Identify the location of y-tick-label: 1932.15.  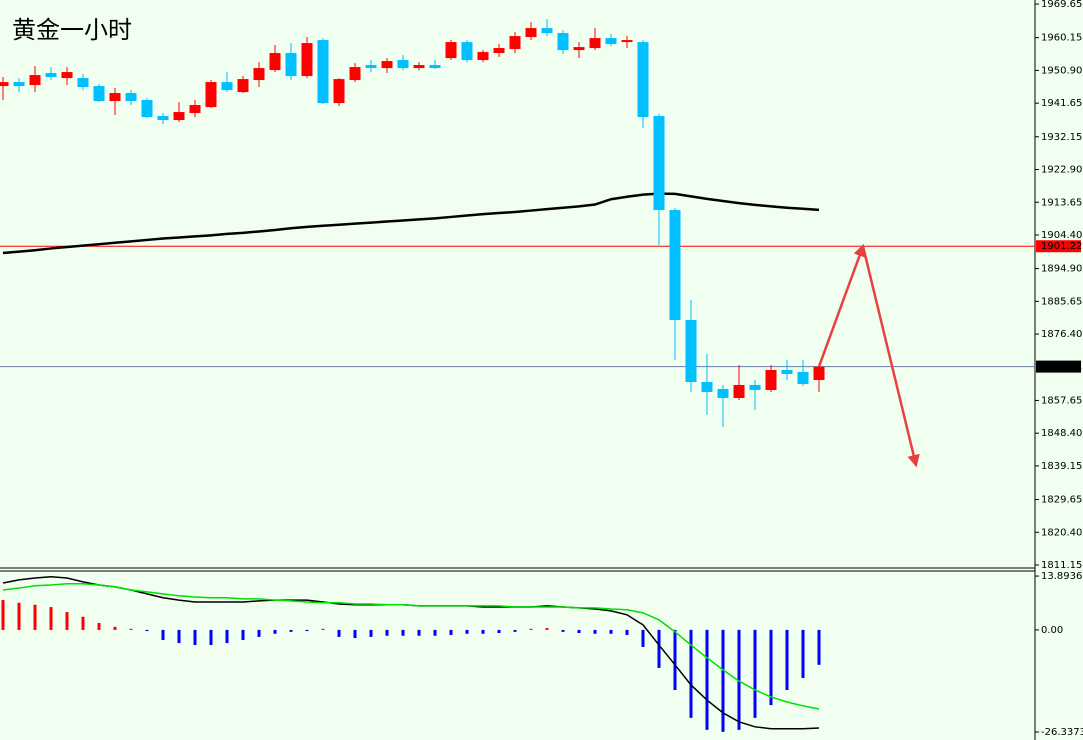
(1061, 137).